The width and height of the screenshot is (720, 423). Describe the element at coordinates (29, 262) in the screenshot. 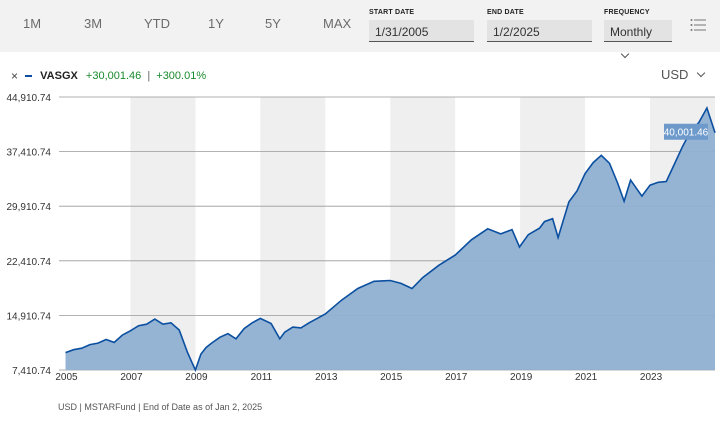

I see `y-tick-label: 22,410.74` at that location.